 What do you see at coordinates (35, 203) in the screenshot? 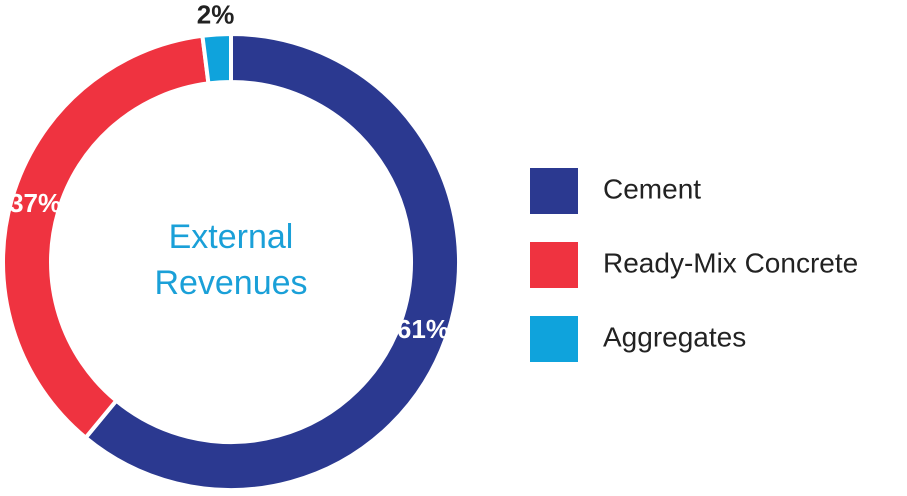
I see `value-label: 37%` at bounding box center [35, 203].